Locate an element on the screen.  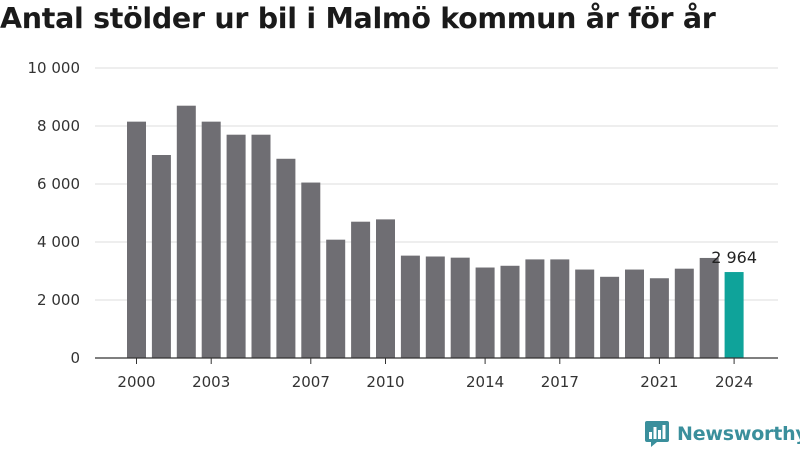
bar-highlight is located at coordinates (734, 315).